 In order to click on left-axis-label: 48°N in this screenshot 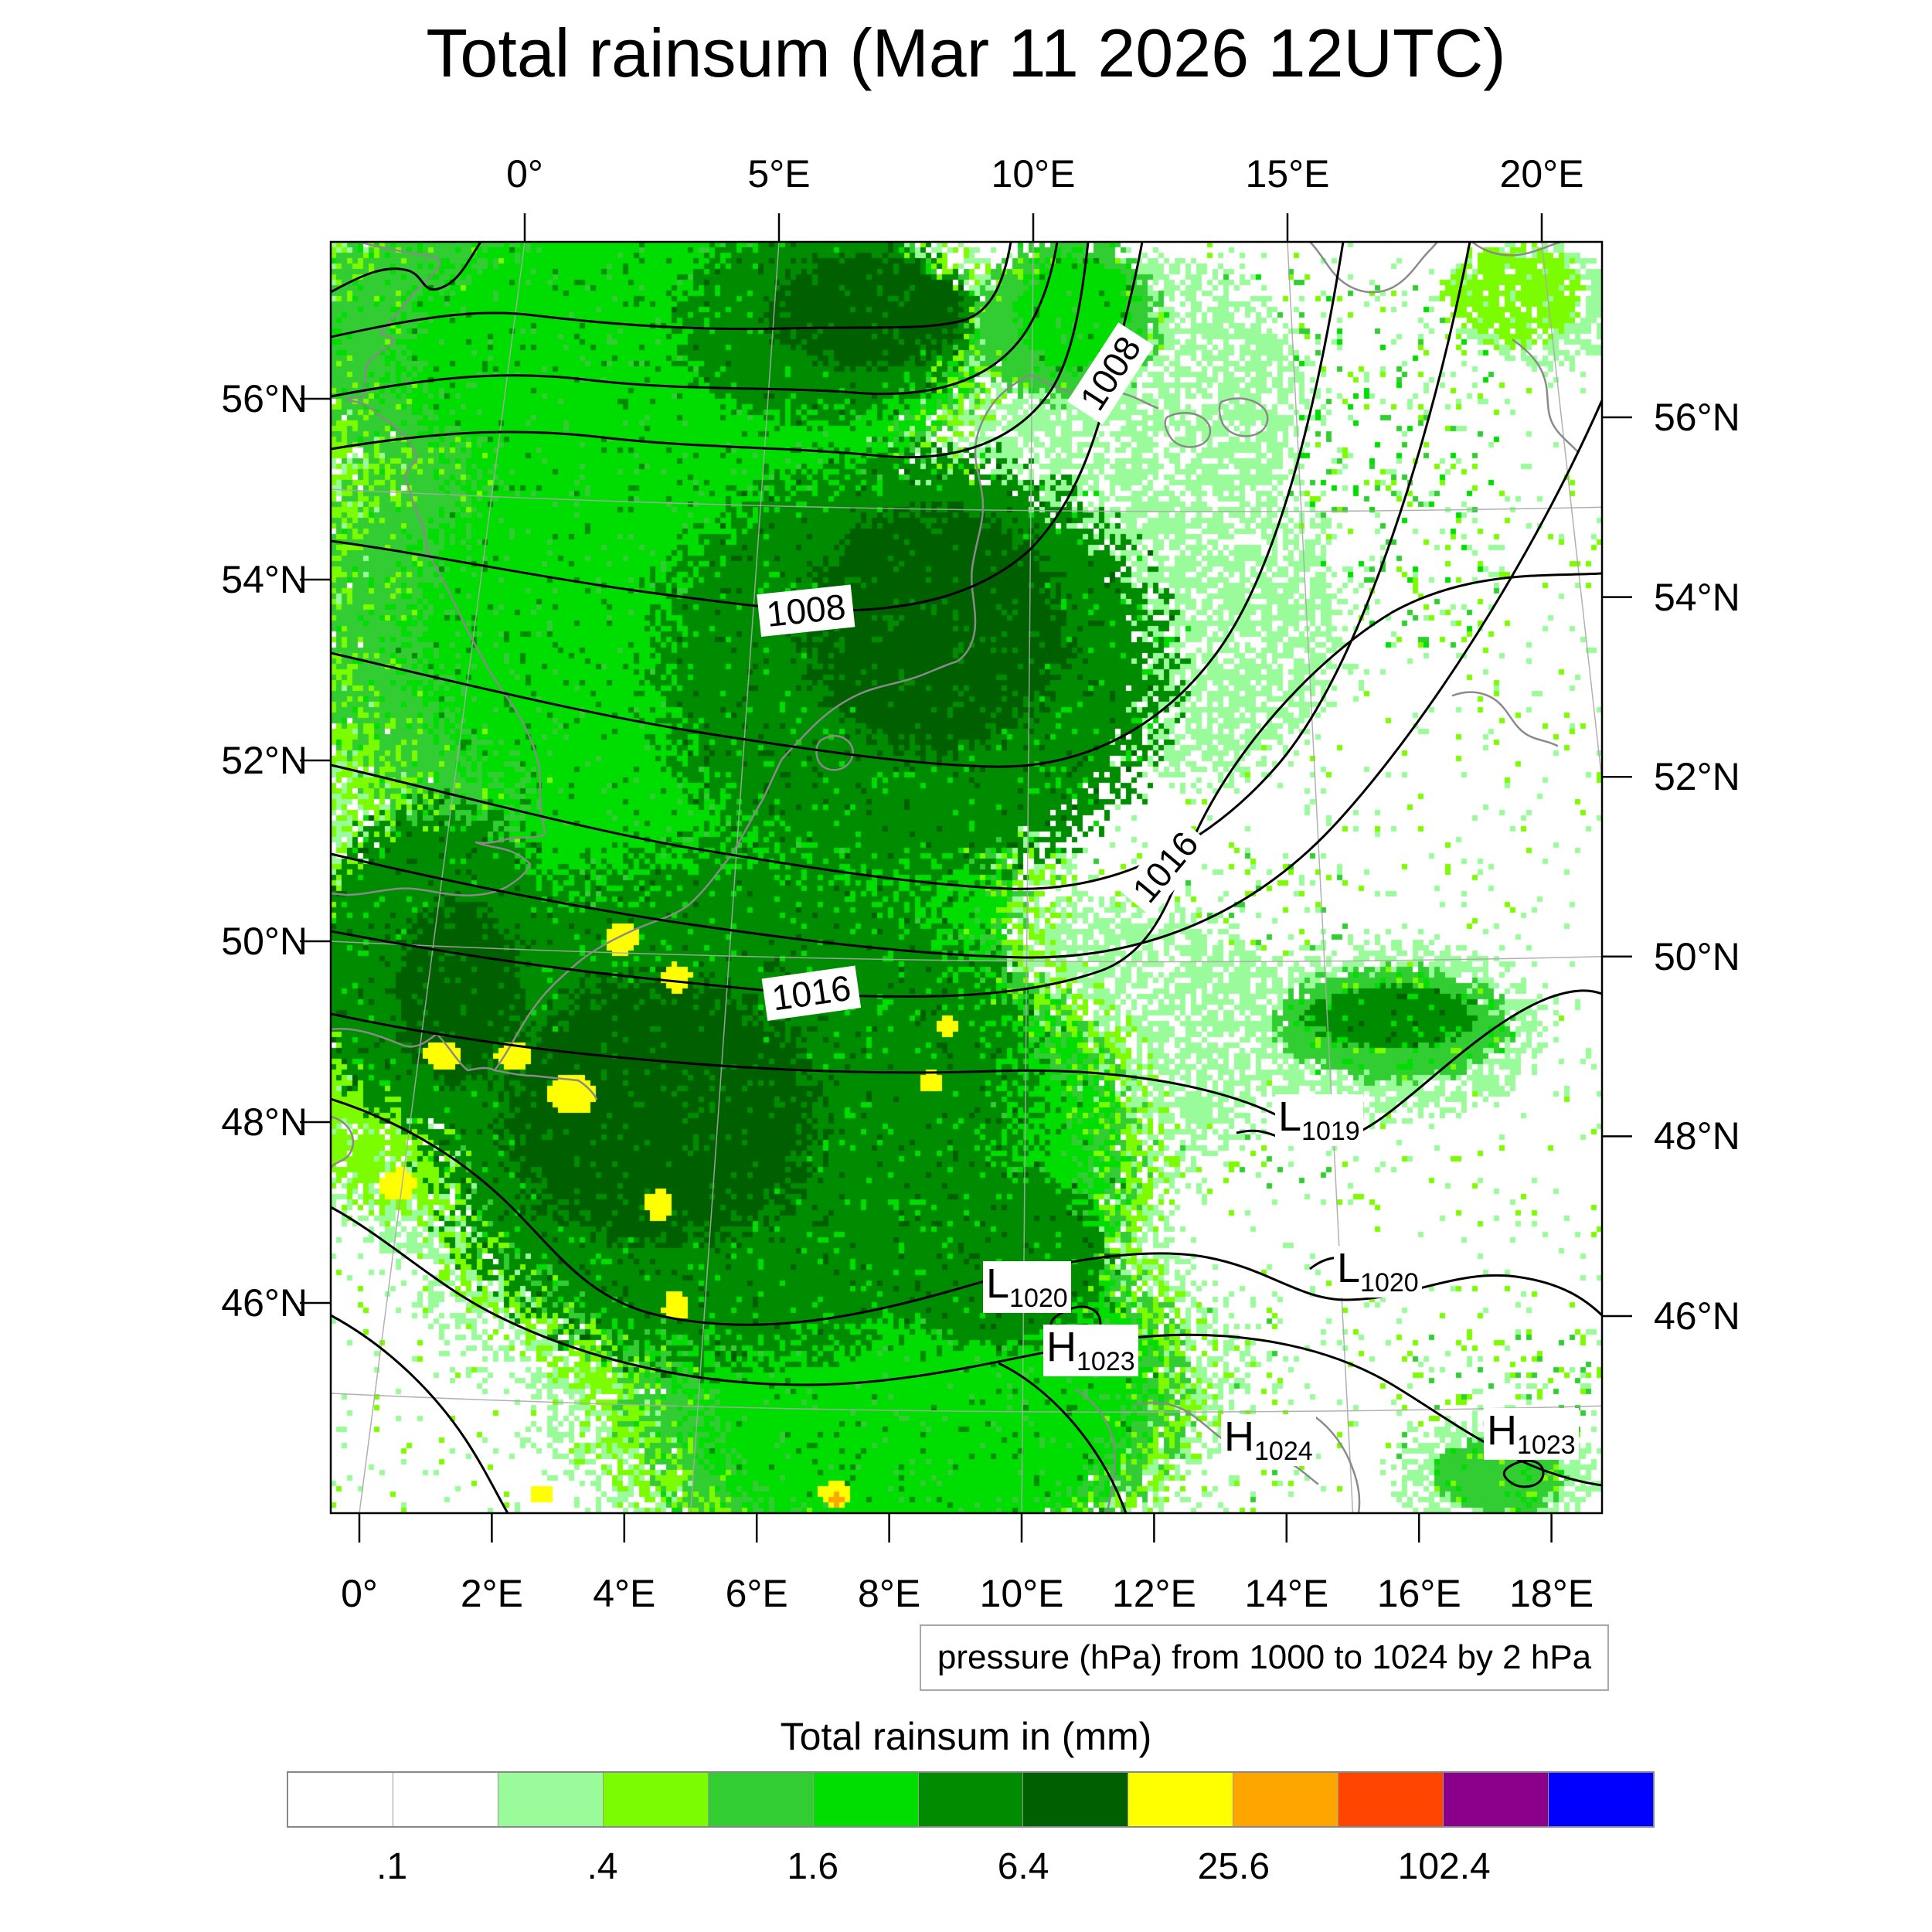, I will do `click(264, 1122)`.